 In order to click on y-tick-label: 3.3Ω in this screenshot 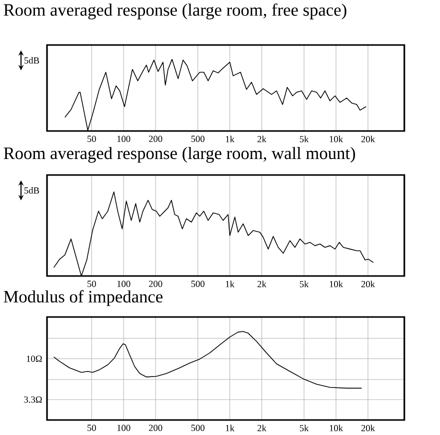, I will do `click(33, 399)`.